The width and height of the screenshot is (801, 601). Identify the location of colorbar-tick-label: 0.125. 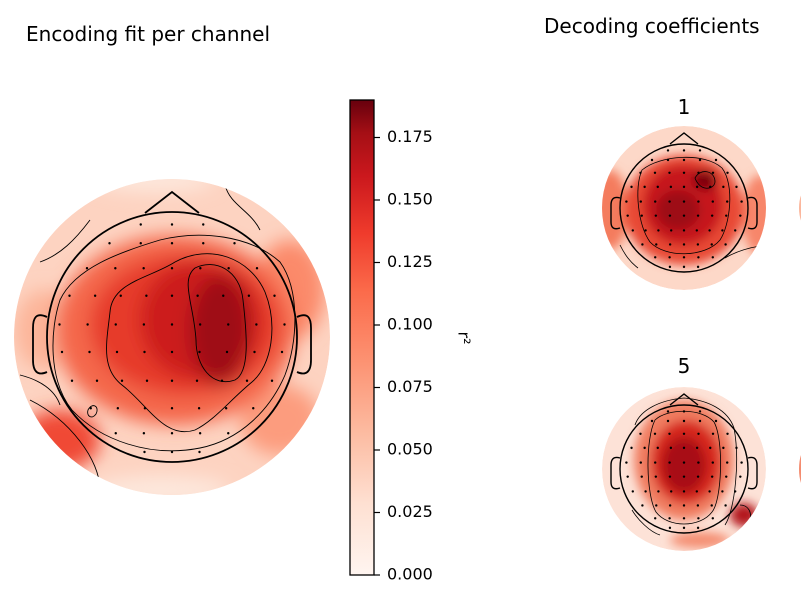
(410, 261).